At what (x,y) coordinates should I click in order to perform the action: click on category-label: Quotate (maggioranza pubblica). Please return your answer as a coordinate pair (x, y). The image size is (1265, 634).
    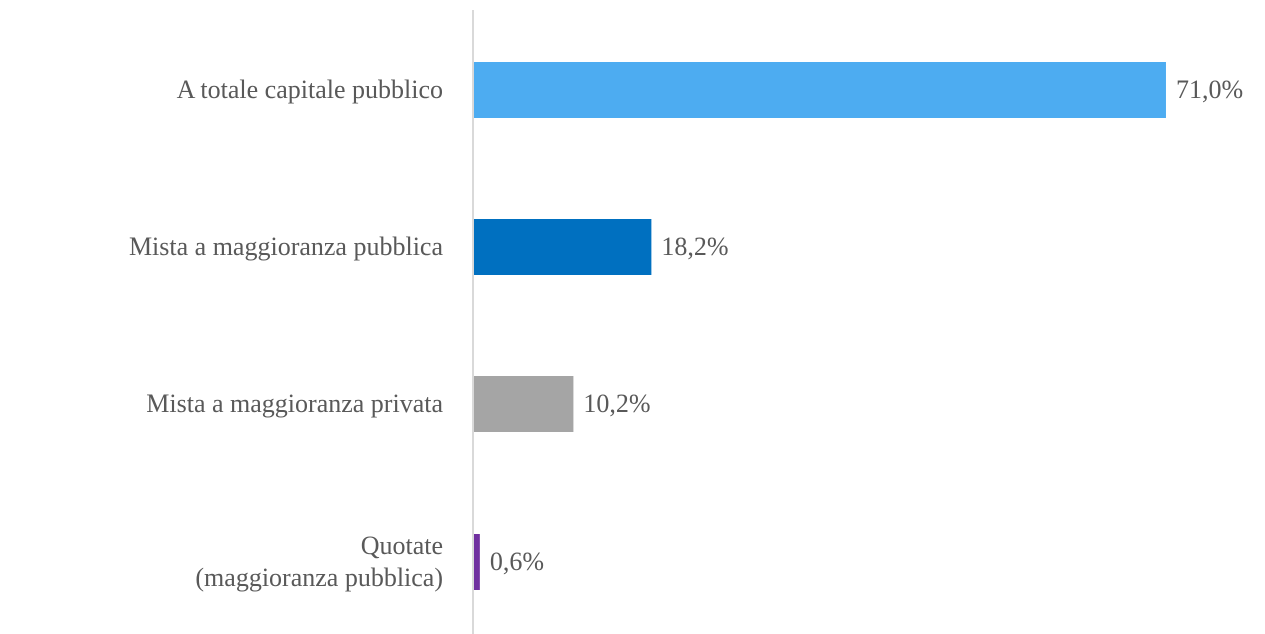
    Looking at the image, I should click on (319, 561).